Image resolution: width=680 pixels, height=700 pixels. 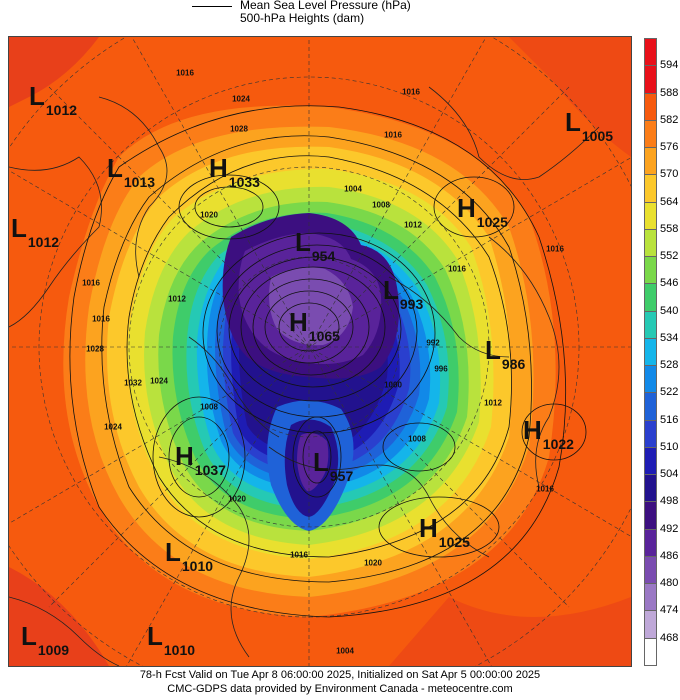 I want to click on colorbar-label: 534, so click(x=669, y=337).